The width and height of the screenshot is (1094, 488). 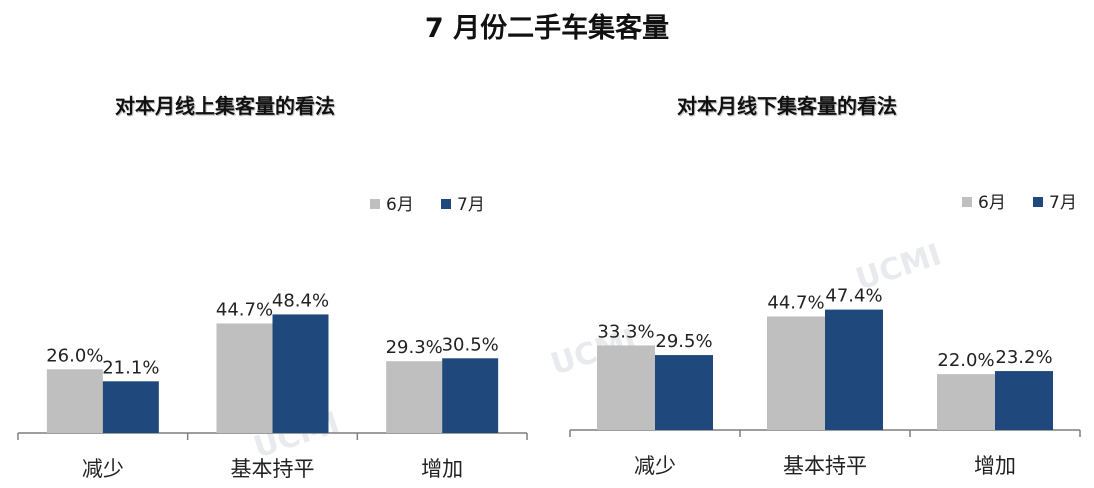 I want to click on page-title: 7 月份二手车集客量, so click(x=547, y=28).